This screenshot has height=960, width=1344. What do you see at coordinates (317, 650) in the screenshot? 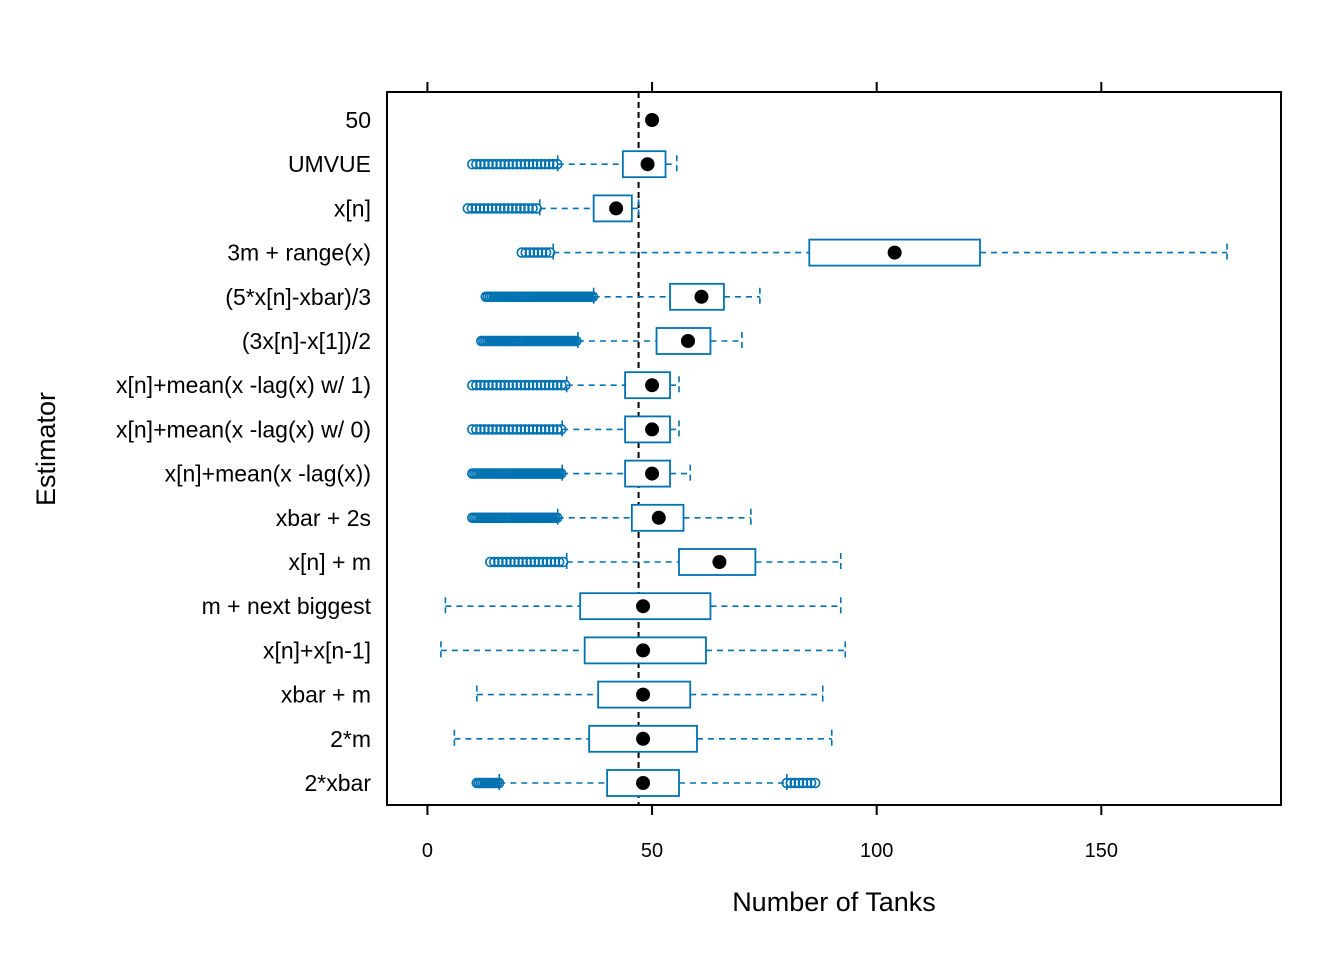
I see `category-label: x[n]+x[n-1]` at bounding box center [317, 650].